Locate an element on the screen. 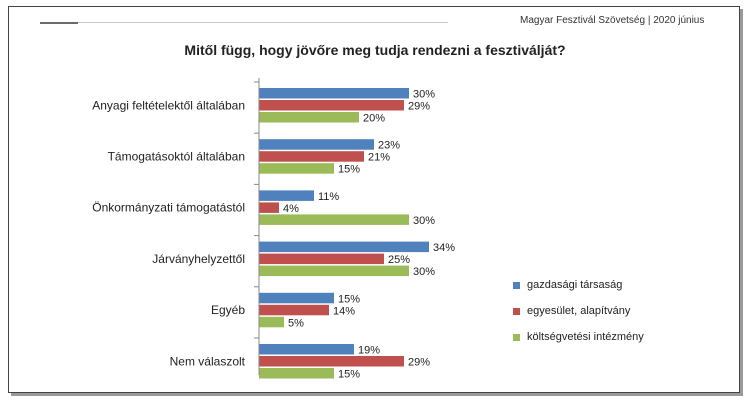 This screenshot has height=400, width=750. data-label: 5% is located at coordinates (296, 323).